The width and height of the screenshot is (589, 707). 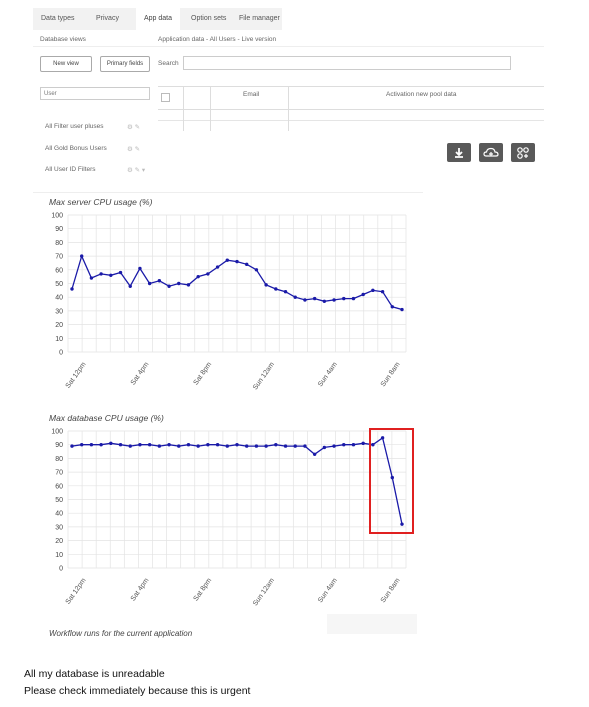 What do you see at coordinates (106, 418) in the screenshot?
I see `chart-title: Max database CPU usage (%)` at bounding box center [106, 418].